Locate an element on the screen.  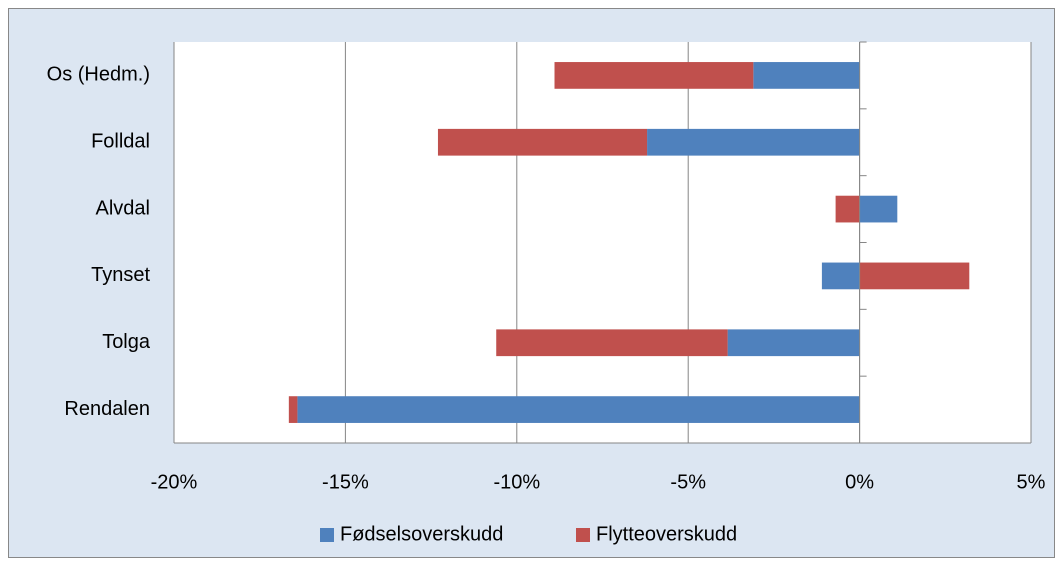
y-tick-label: Rendalen is located at coordinates (107, 409).